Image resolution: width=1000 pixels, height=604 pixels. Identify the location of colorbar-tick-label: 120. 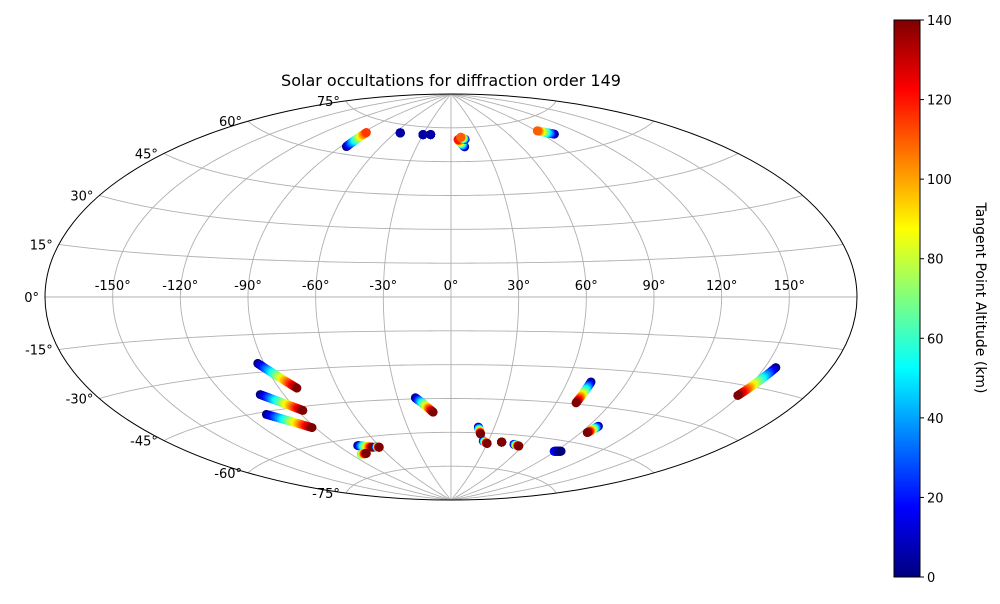
(939, 101).